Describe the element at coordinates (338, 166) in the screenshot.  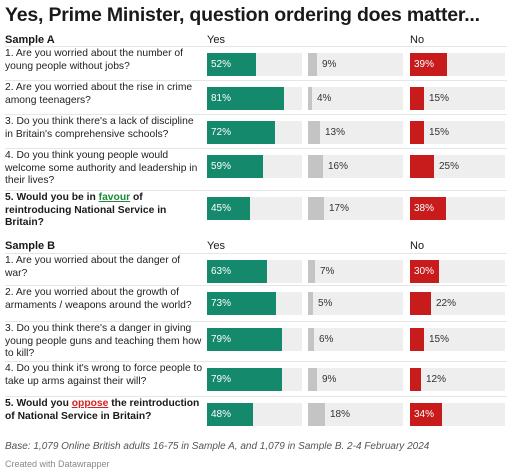
I see `sample-a-q4-mid-value: 16%` at that location.